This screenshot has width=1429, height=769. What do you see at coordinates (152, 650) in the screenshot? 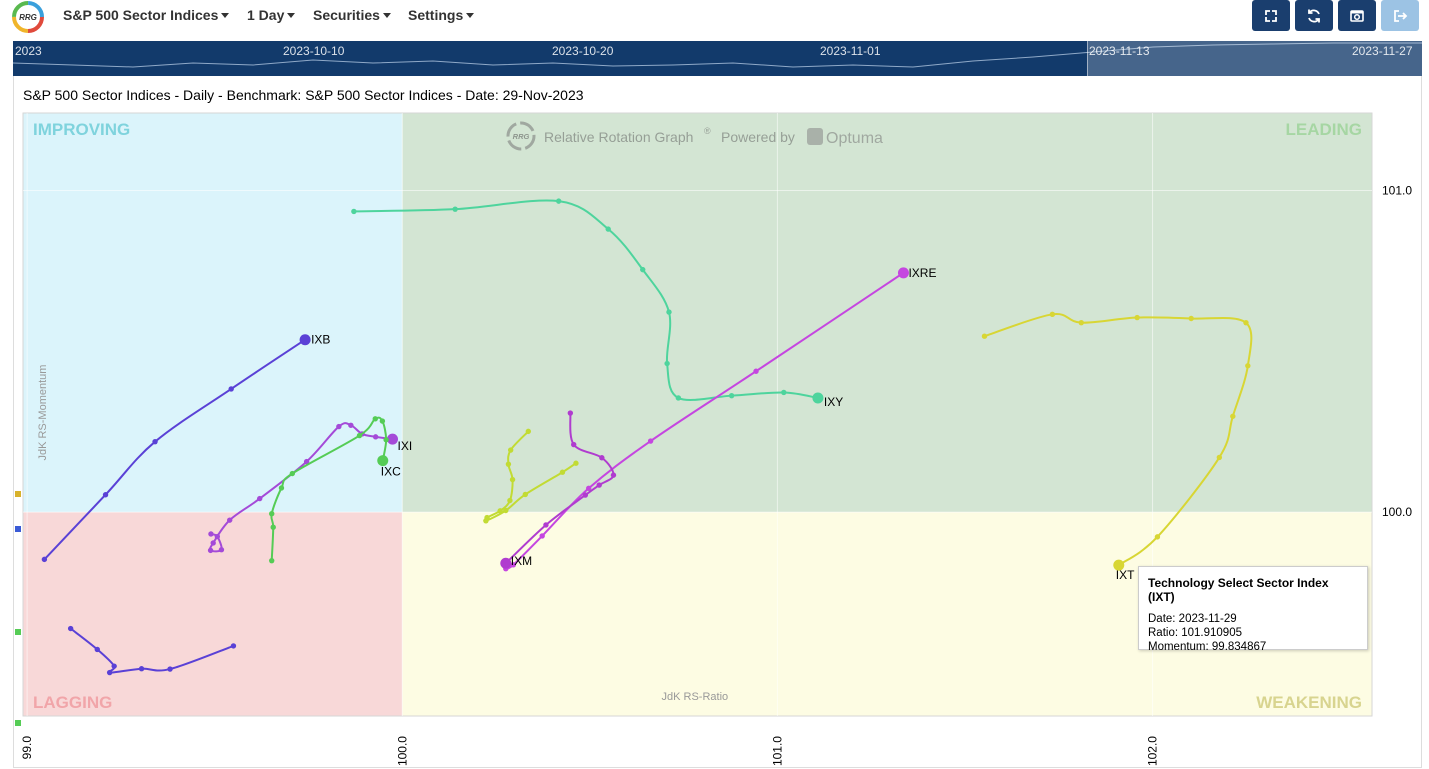
I see `series-ixb-trail-tail` at bounding box center [152, 650].